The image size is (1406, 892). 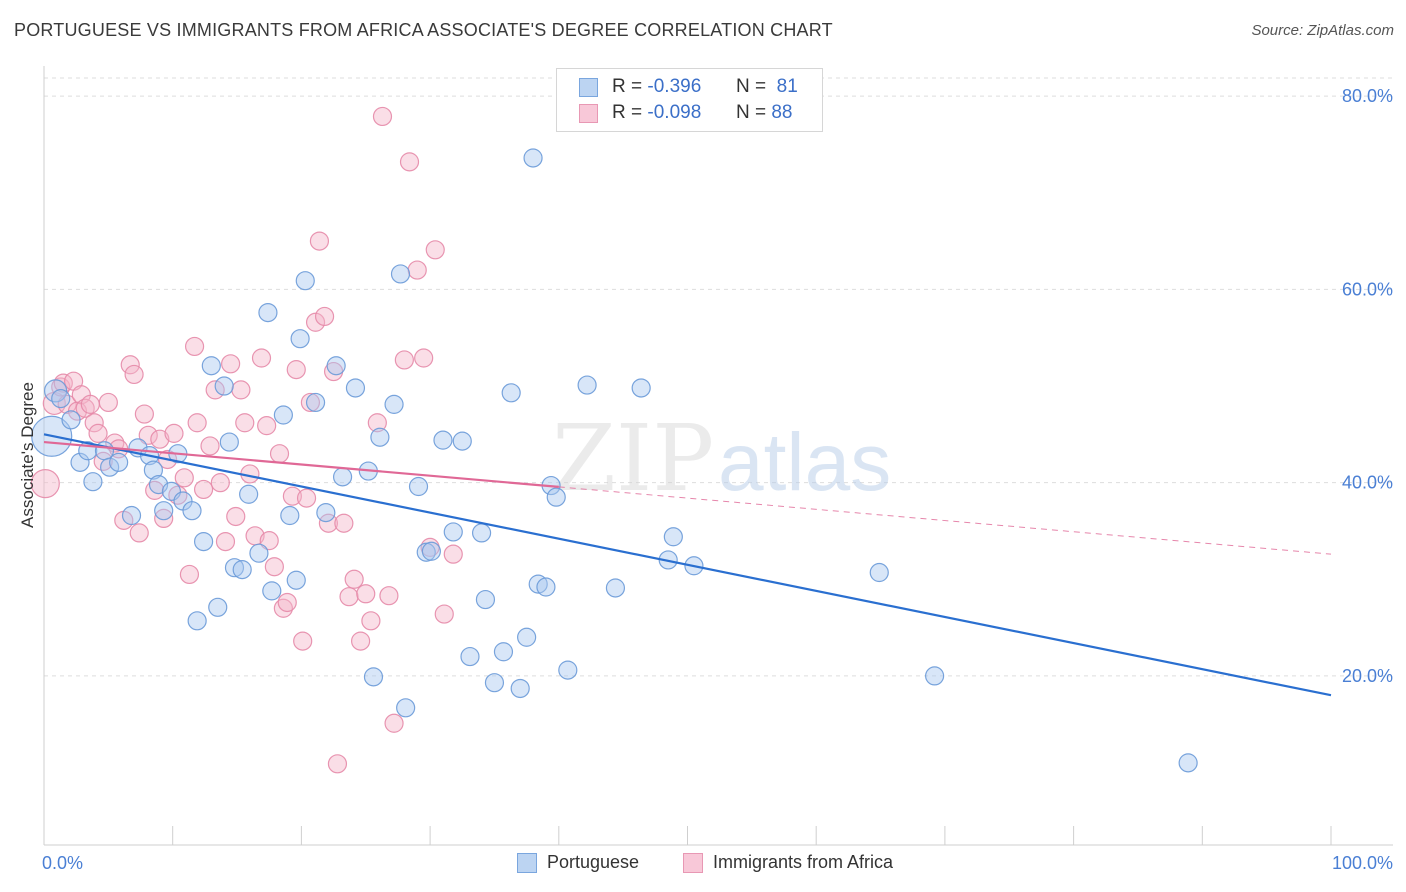 What do you see at coordinates (674, 112) in the screenshot?
I see `legend-r-value: -0.098` at bounding box center [674, 112].